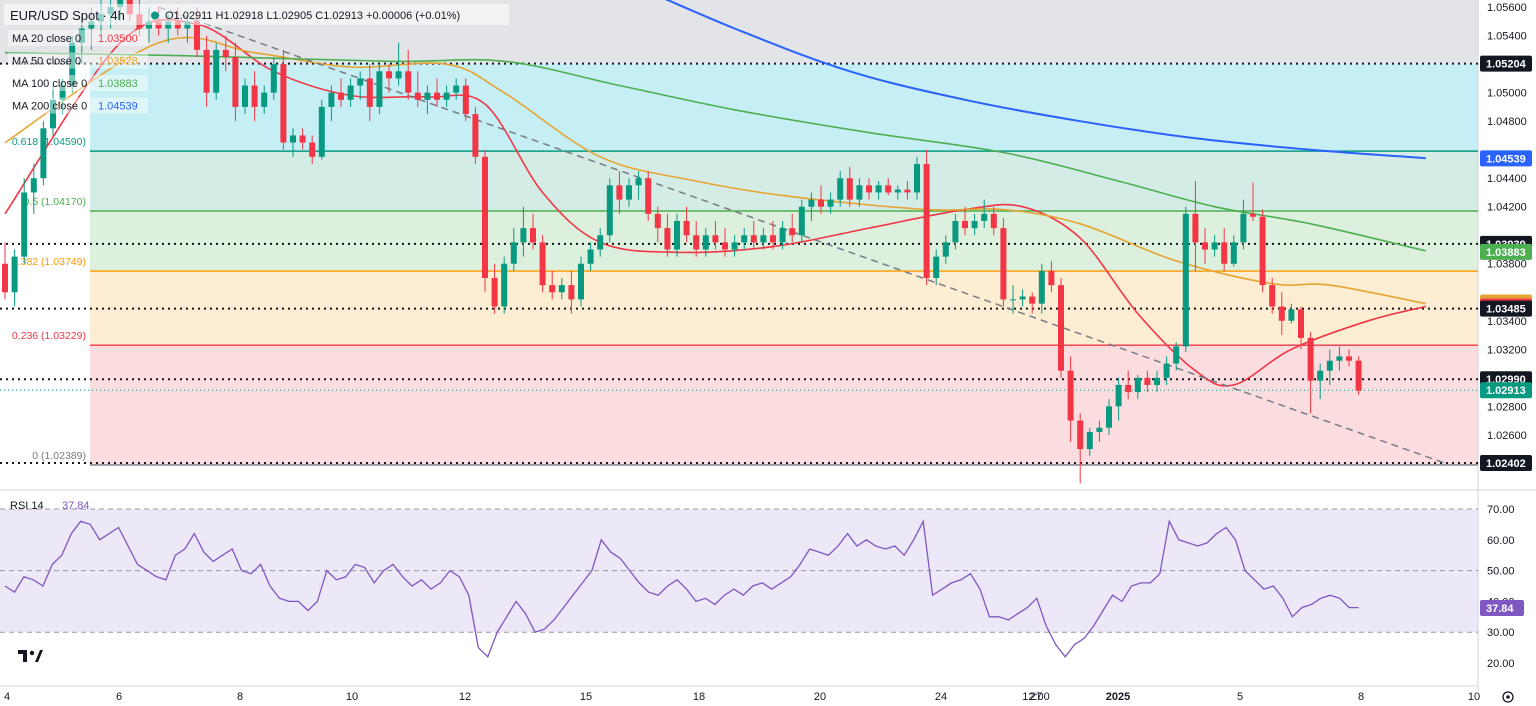 Image resolution: width=1536 pixels, height=706 pixels. What do you see at coordinates (155, 15) in the screenshot?
I see `live-dot-icon` at bounding box center [155, 15].